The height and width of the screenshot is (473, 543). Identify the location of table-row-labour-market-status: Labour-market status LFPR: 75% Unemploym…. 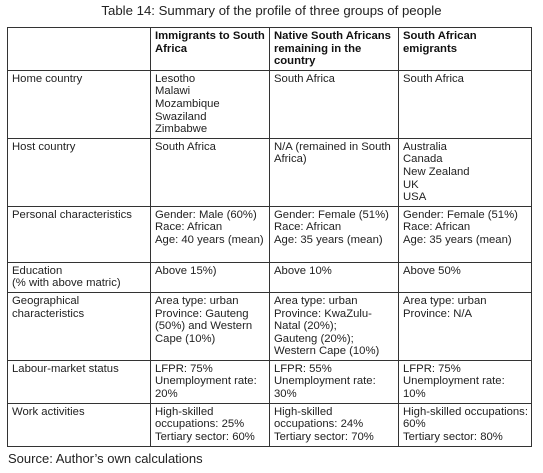
(269, 381).